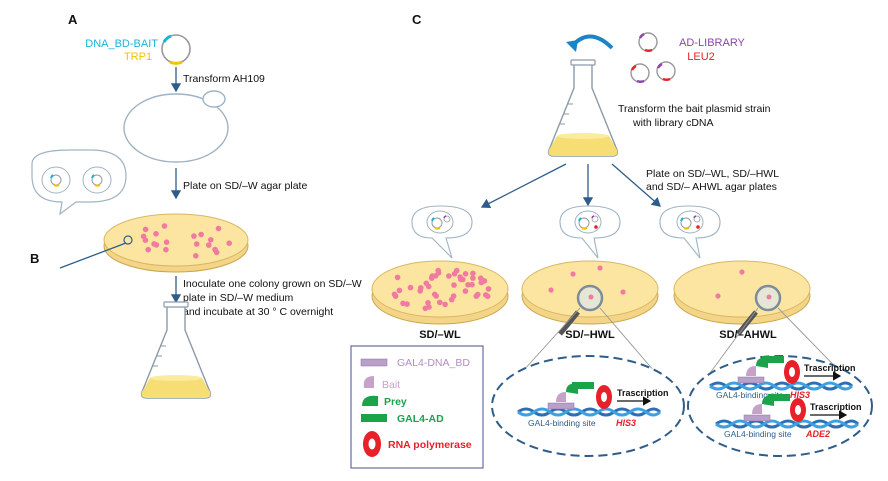  Describe the element at coordinates (186, 241) in the screenshot. I see `colonies-a` at that location.